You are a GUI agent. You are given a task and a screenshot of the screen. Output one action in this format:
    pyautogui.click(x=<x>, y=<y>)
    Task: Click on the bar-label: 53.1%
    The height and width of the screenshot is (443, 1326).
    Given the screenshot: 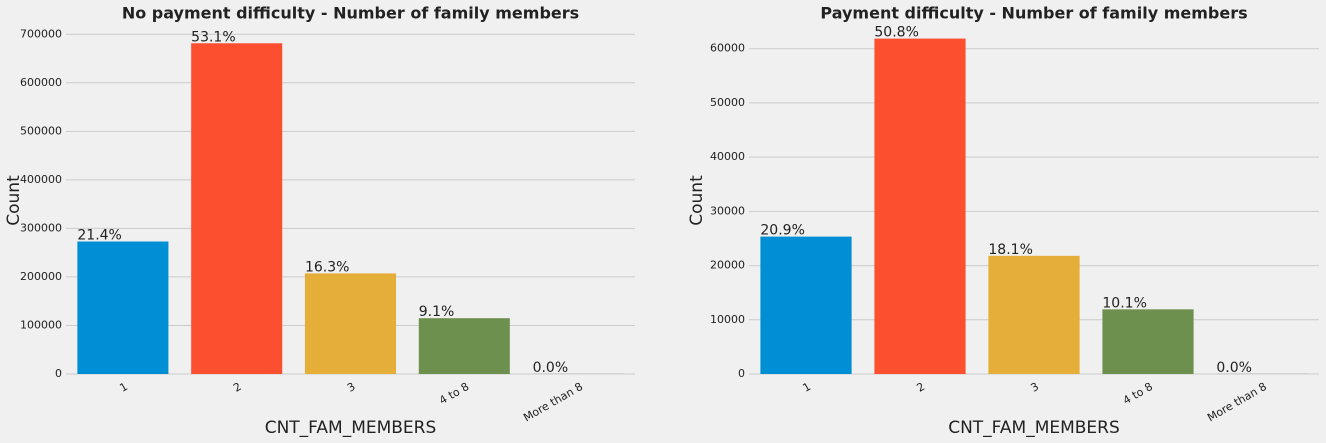 What is the action you would take?
    pyautogui.click(x=213, y=37)
    